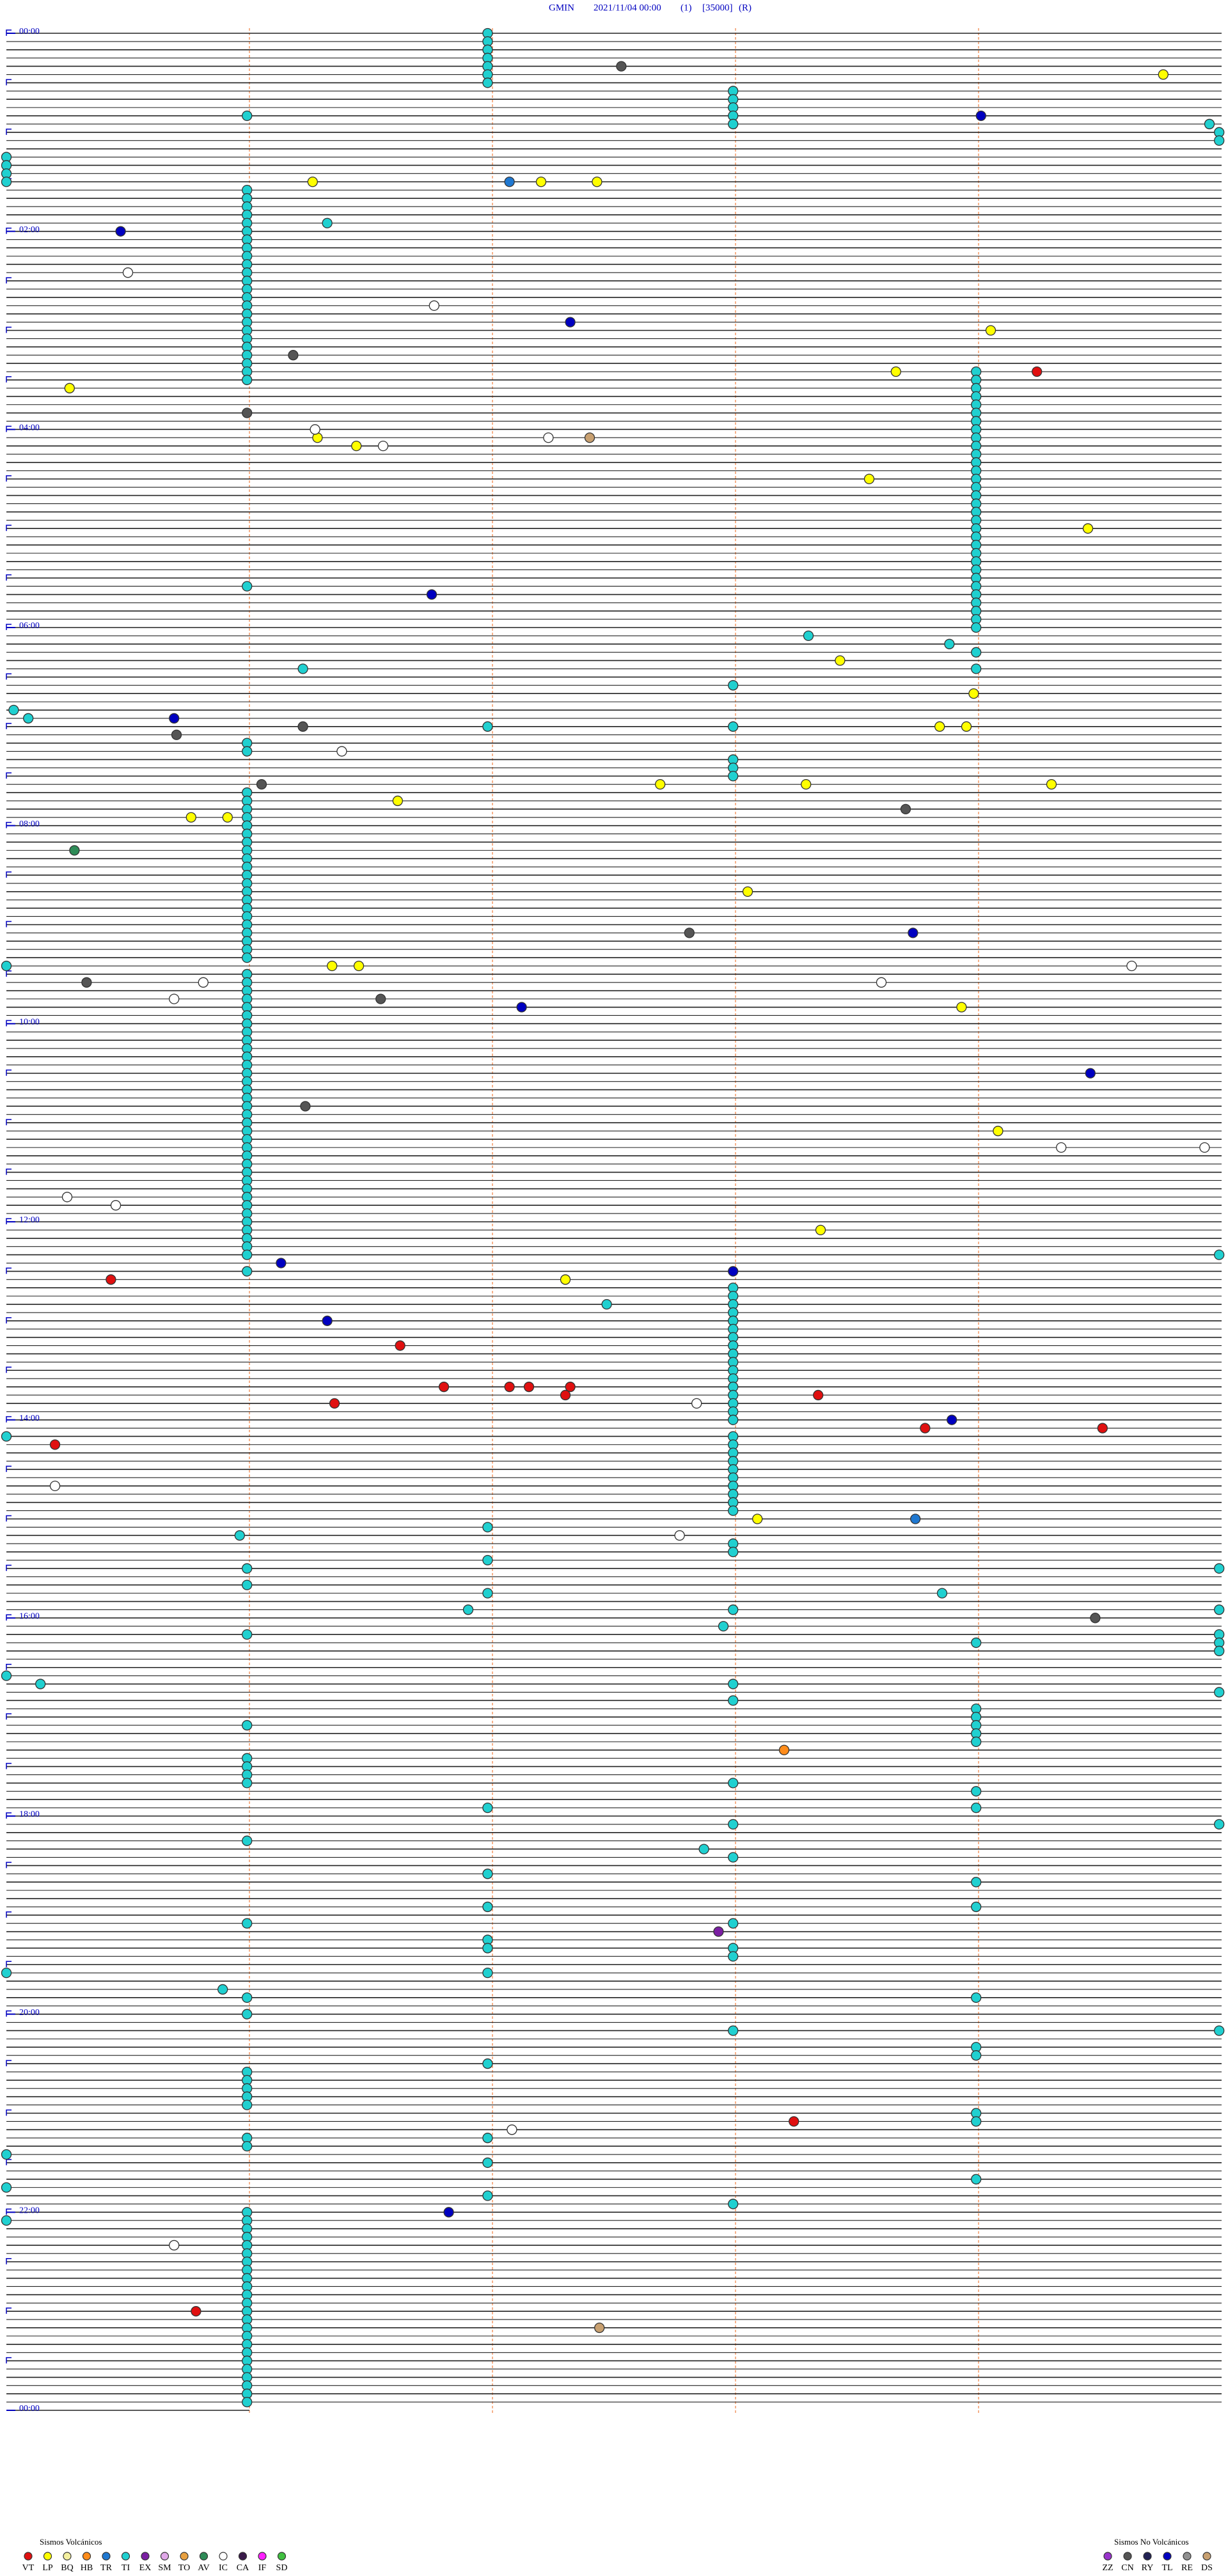 This screenshot has height=2576, width=1228. Describe the element at coordinates (29, 1418) in the screenshot. I see `hour-label: 14:00` at that location.